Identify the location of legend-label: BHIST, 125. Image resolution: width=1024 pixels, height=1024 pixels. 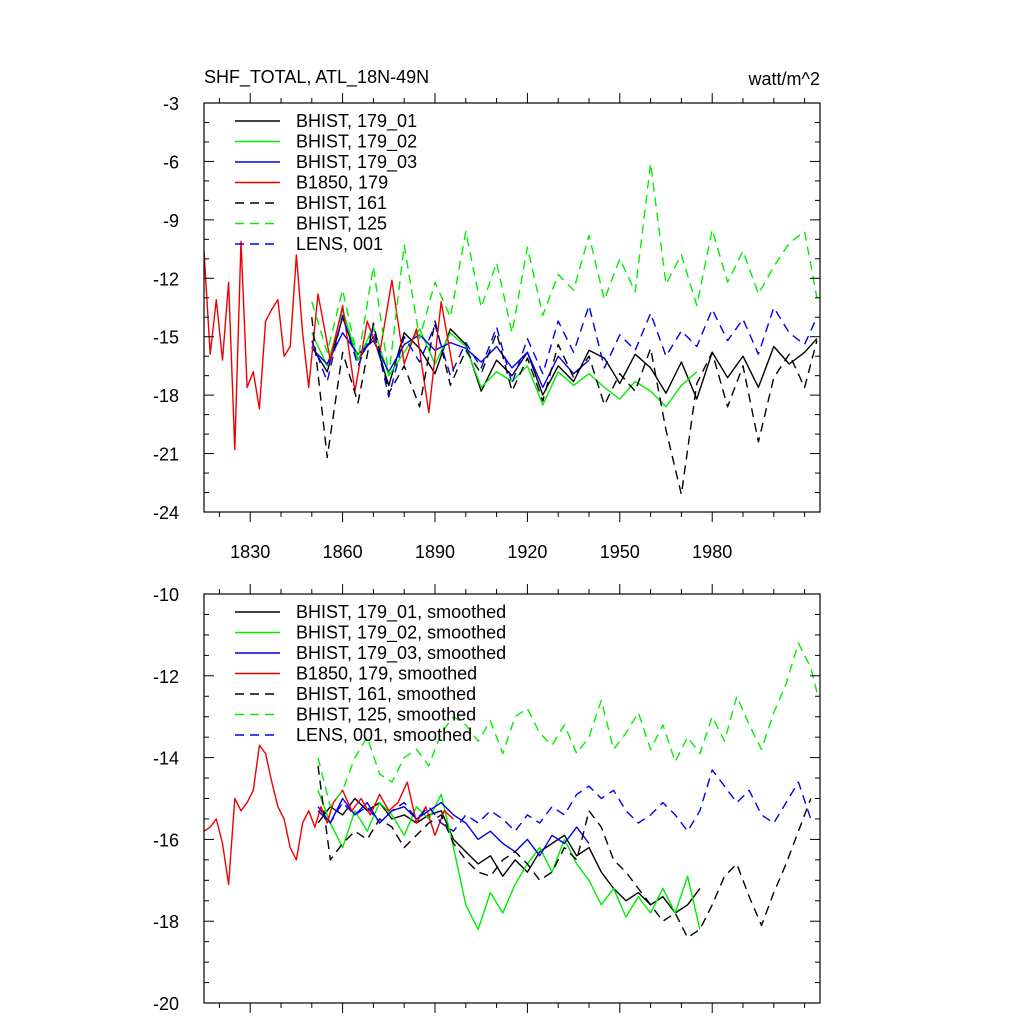
(341, 224).